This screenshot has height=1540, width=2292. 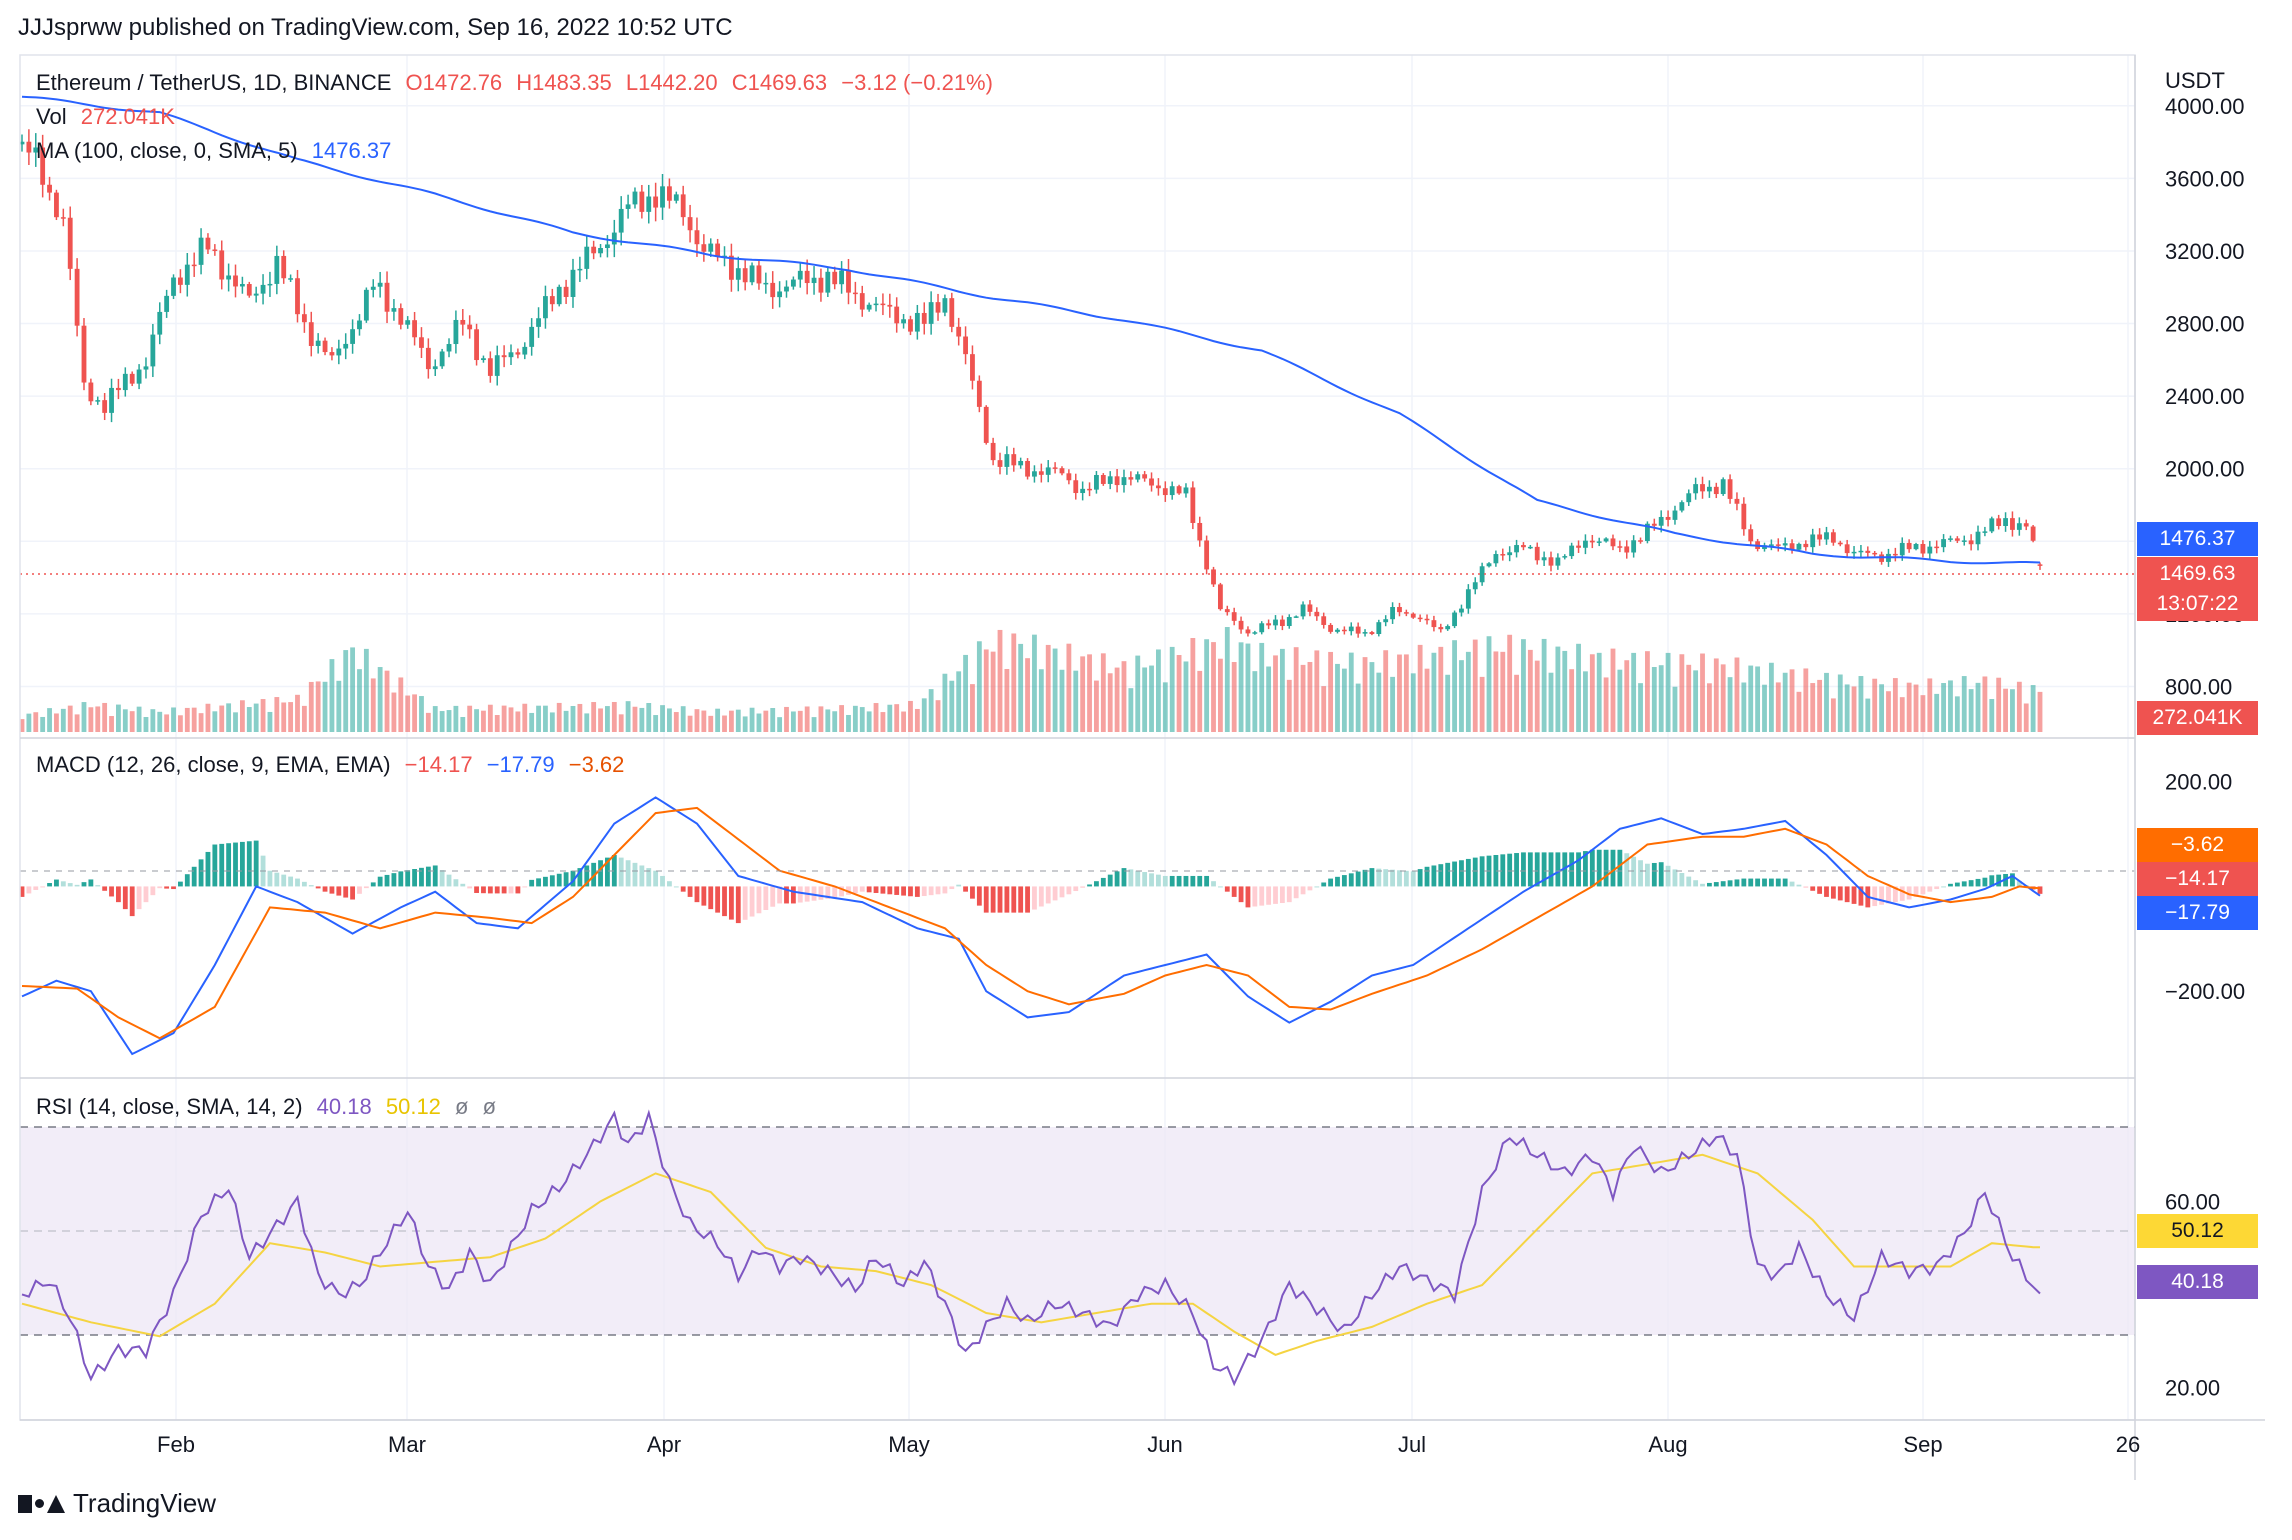 What do you see at coordinates (407, 1444) in the screenshot?
I see `time-tick-label: Mar` at bounding box center [407, 1444].